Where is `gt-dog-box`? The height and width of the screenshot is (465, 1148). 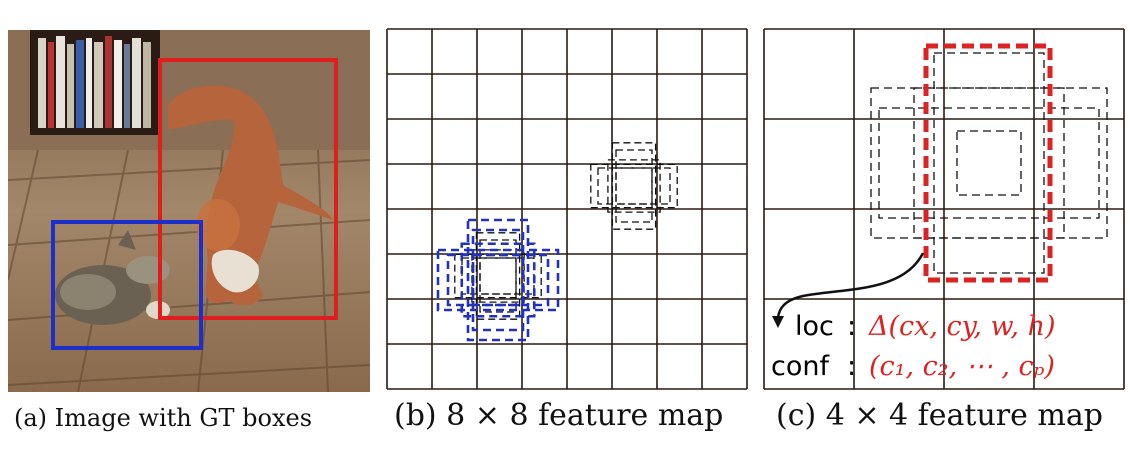
gt-dog-box is located at coordinates (248, 189).